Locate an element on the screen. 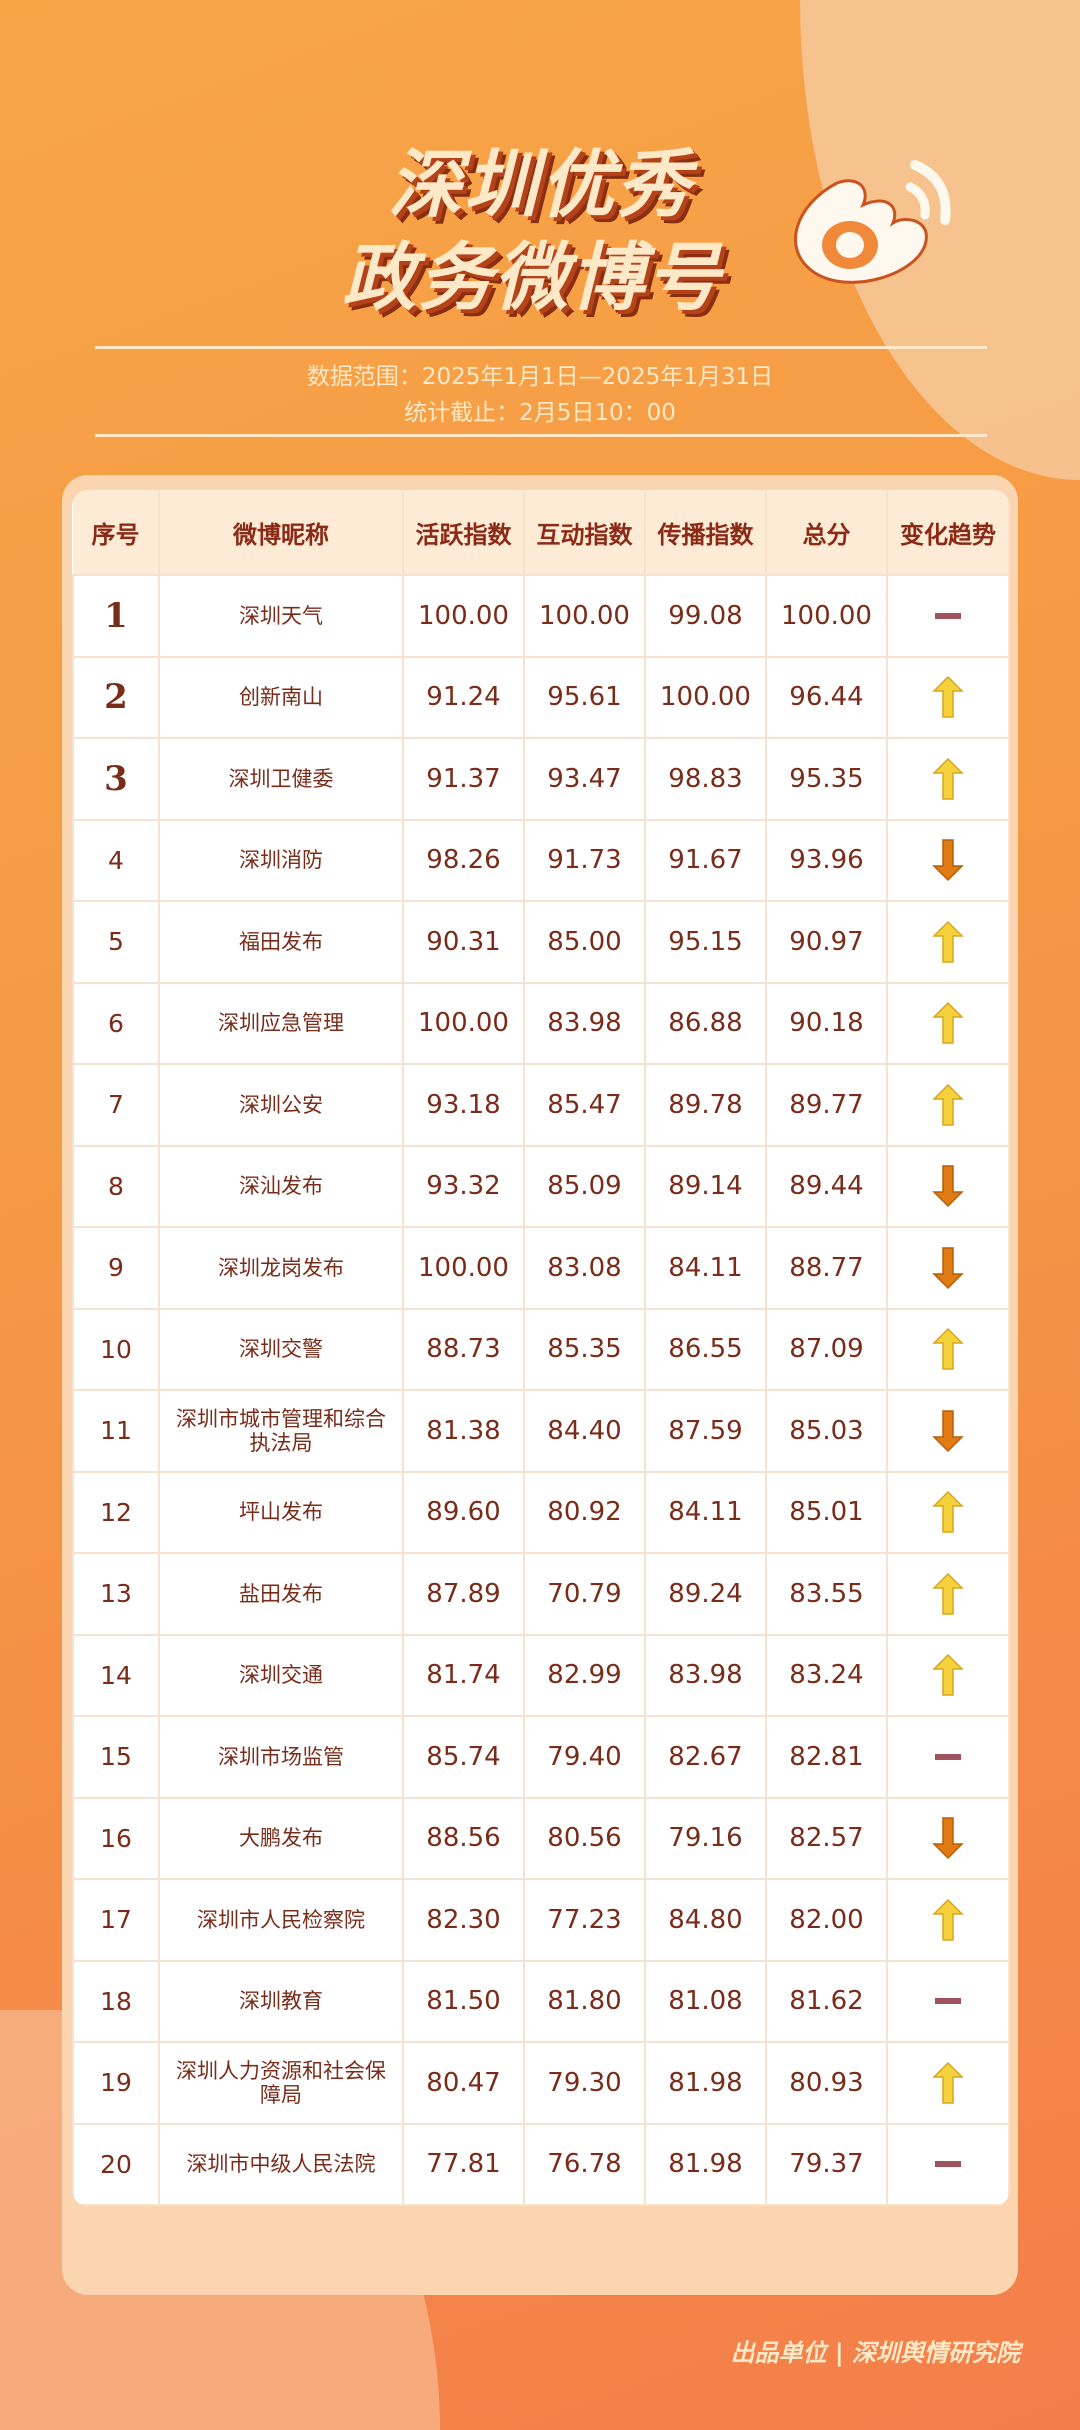  cell-total: 85.01 is located at coordinates (826, 1512).